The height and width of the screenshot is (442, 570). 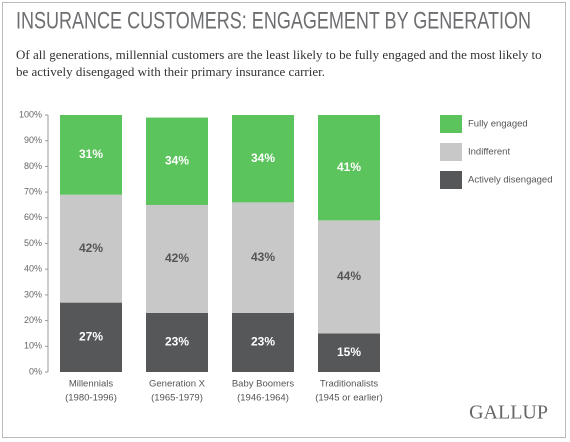 What do you see at coordinates (349, 398) in the screenshot?
I see `x-tick-sublabel: (1945 or earlier)` at bounding box center [349, 398].